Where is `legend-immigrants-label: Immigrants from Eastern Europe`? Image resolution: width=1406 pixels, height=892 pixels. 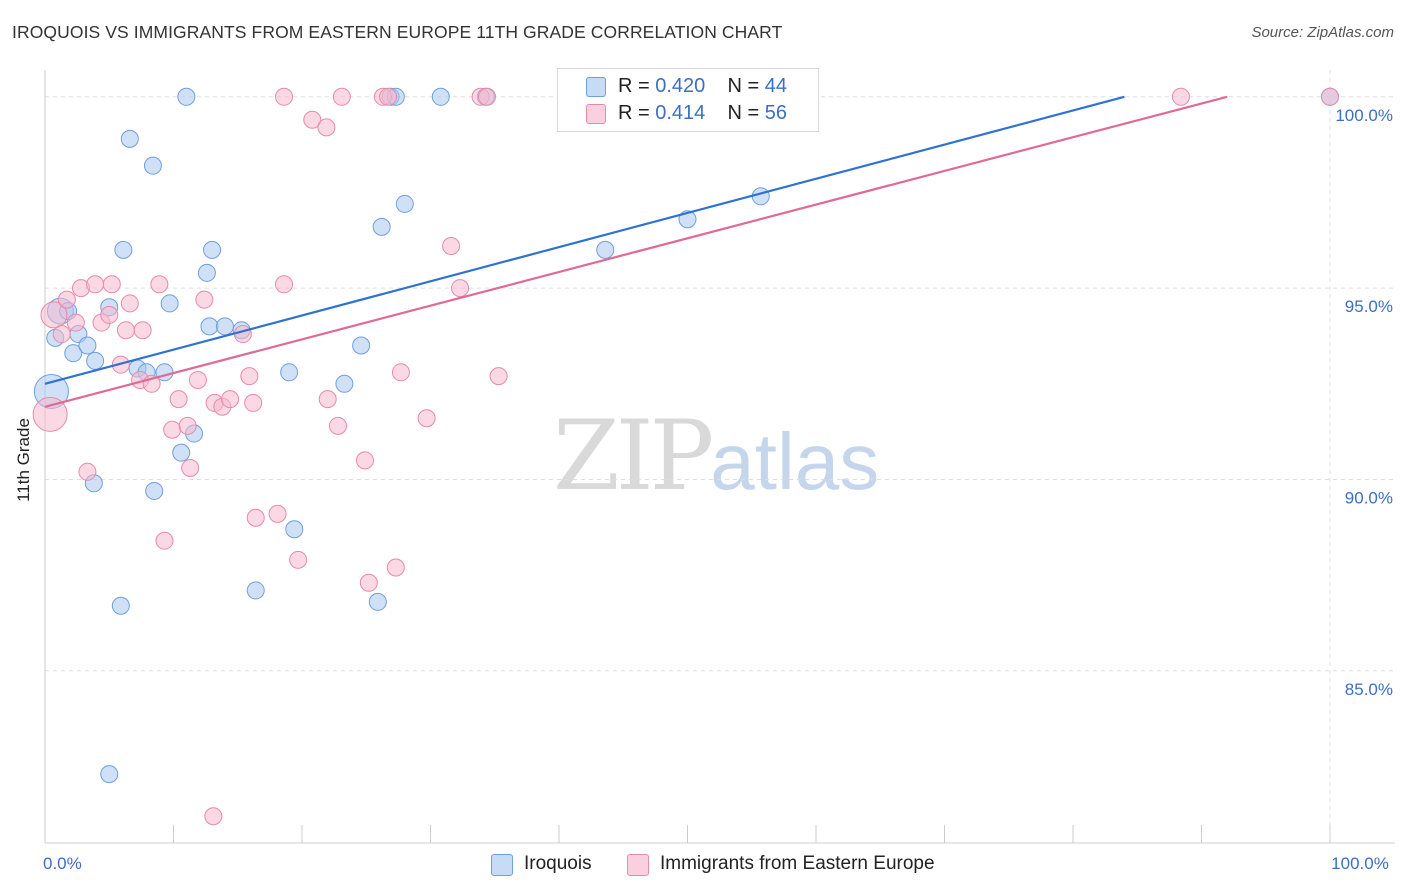 legend-immigrants-label: Immigrants from Eastern Europe is located at coordinates (797, 863).